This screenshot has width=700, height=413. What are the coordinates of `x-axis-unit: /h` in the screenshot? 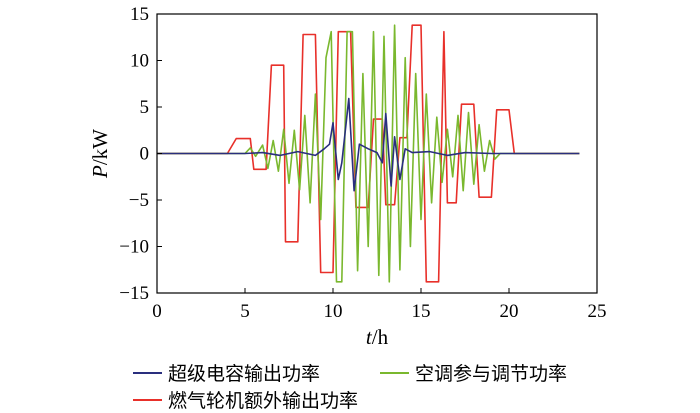 It's located at (380, 337).